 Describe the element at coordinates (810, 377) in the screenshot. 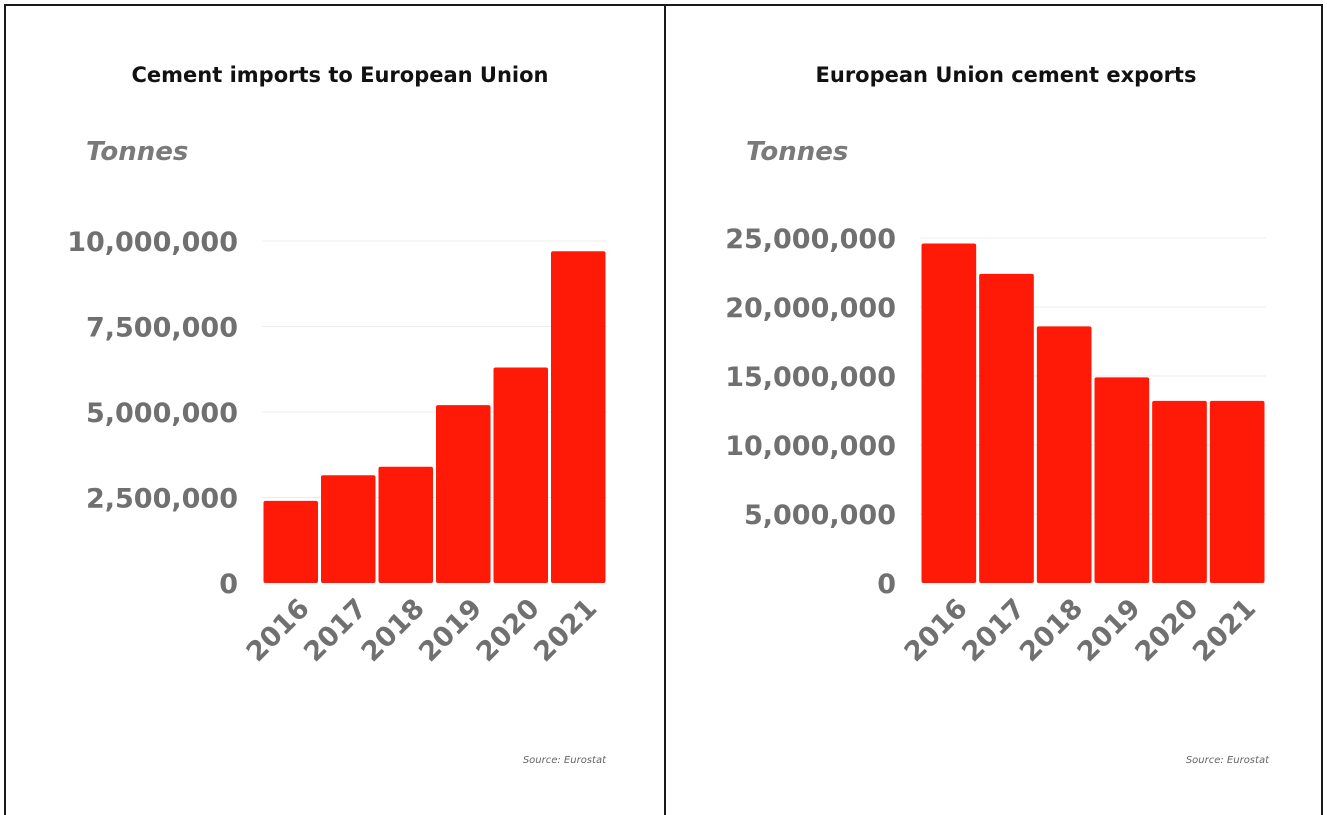

I see `y-tick-label: 15,000,000` at that location.